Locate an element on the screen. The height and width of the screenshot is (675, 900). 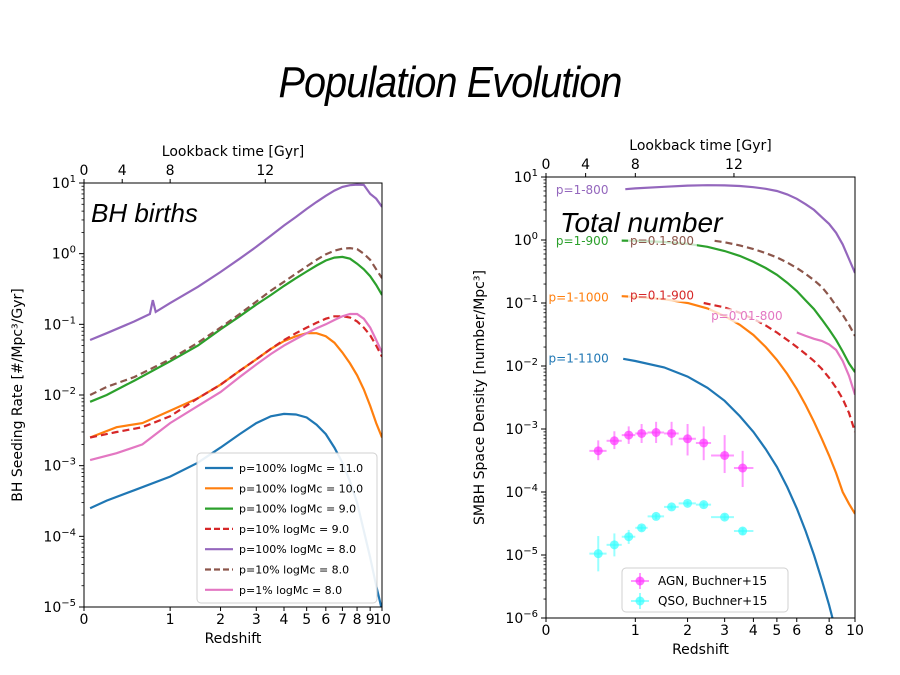
x-tick-label-9: 9 is located at coordinates (370, 620).